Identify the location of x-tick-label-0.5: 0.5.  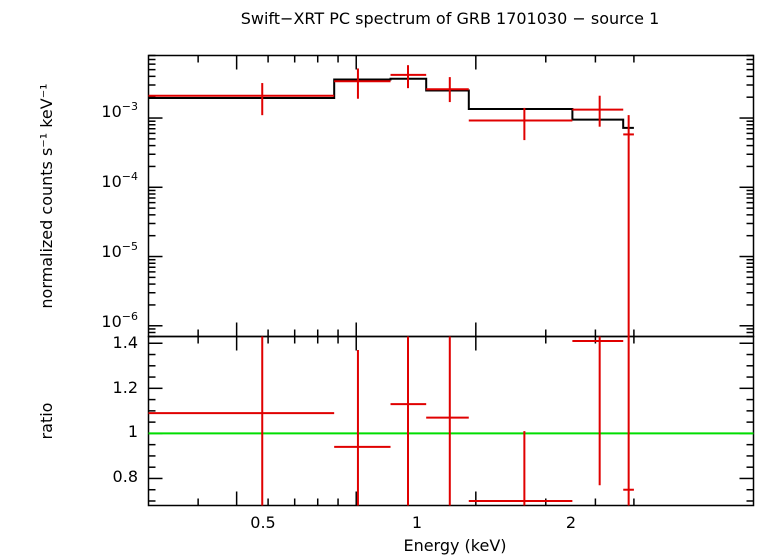
(262, 522).